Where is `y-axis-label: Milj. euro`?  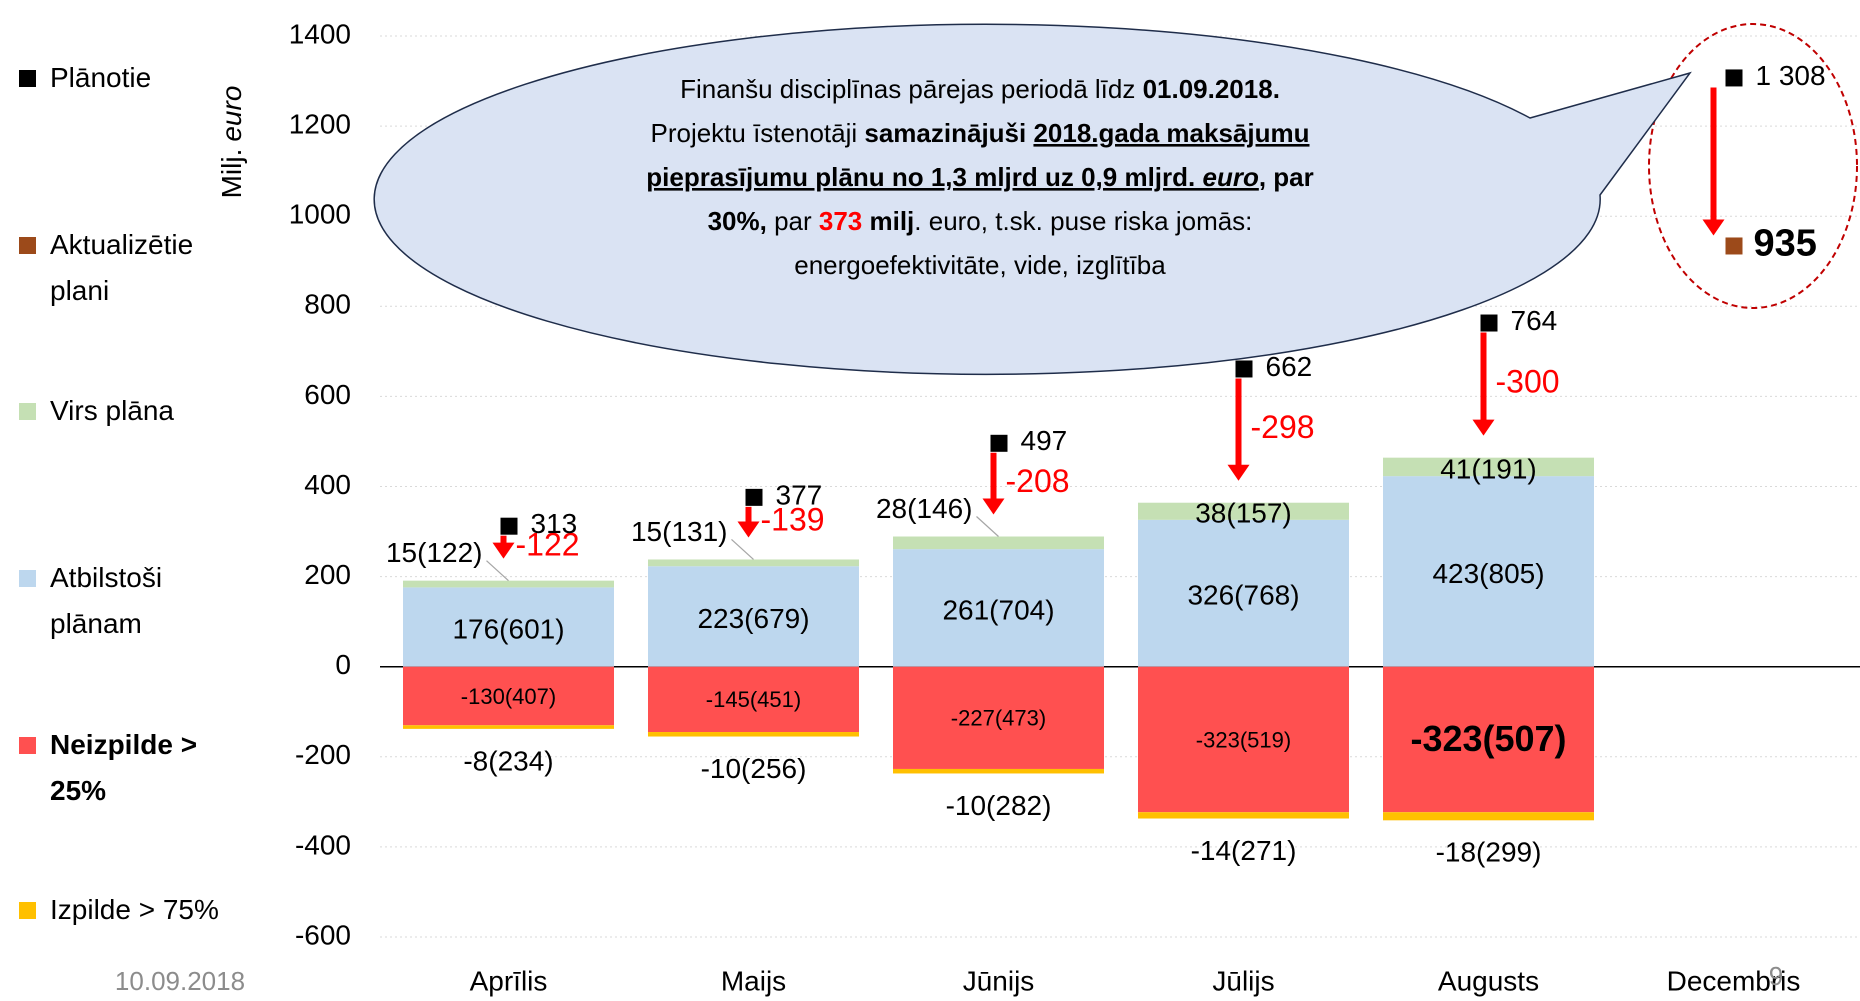
y-axis-label: Milj. euro is located at coordinates (231, 142).